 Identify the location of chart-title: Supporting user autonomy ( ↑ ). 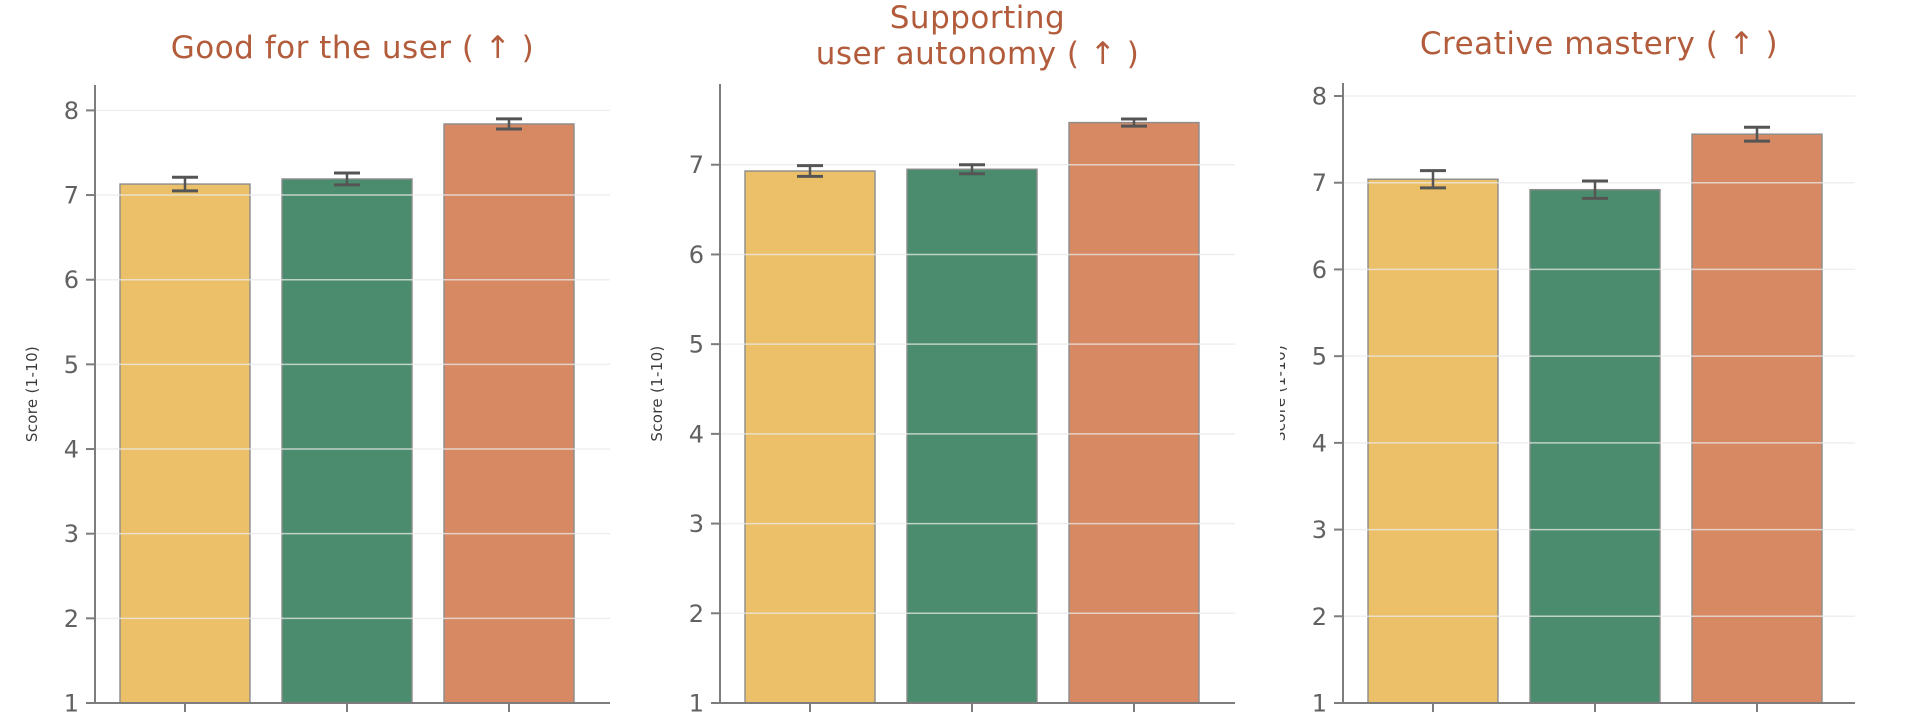
(977, 36).